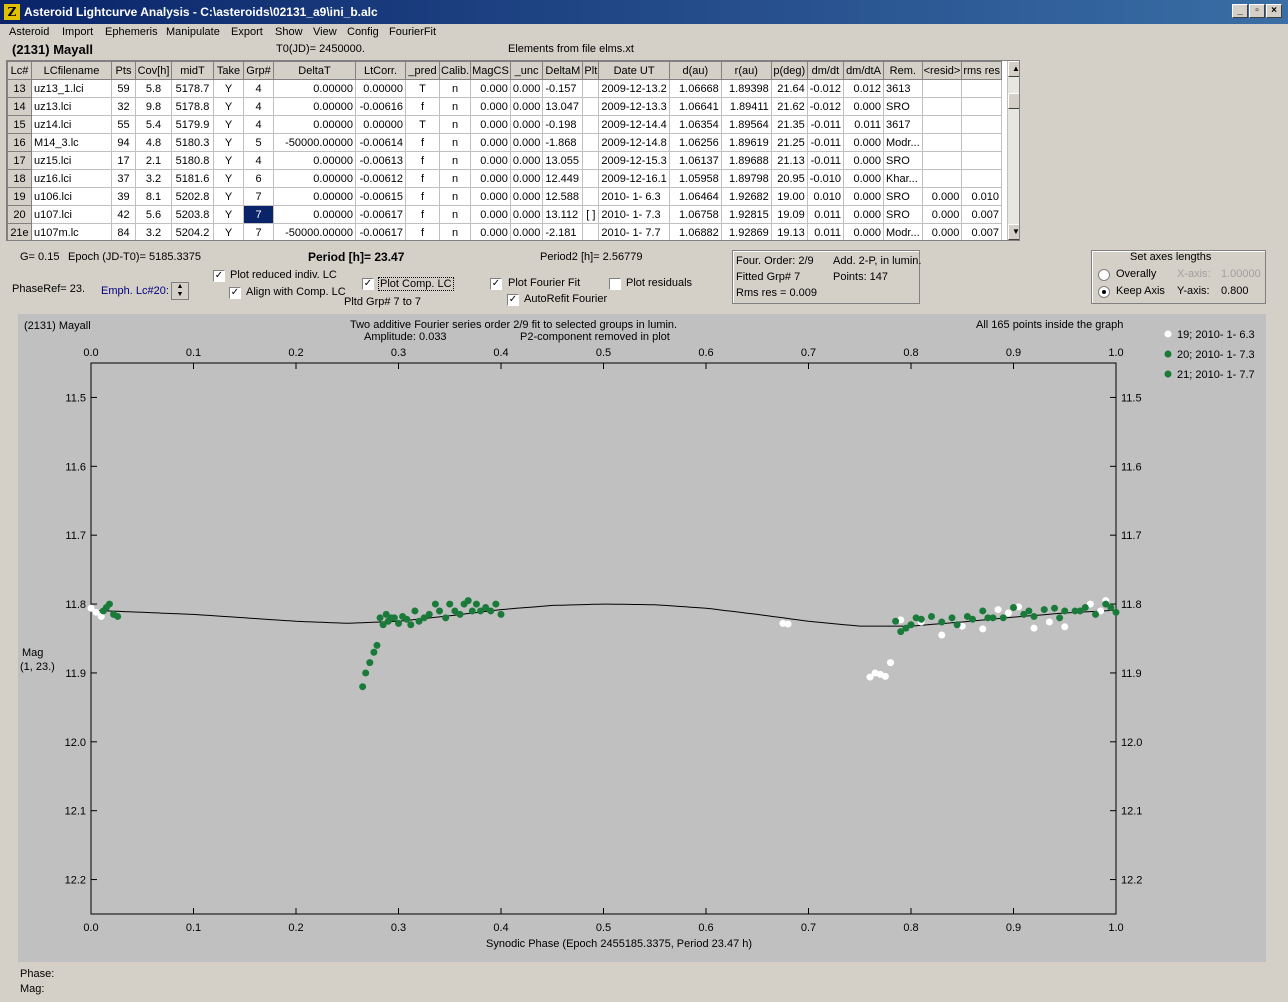 The image size is (1288, 1002). I want to click on table-cell: 1.05958, so click(695, 178).